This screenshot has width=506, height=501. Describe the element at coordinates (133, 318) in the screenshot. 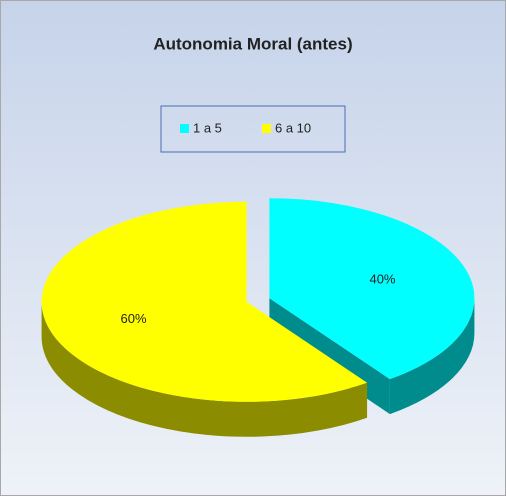

I see `data-label: 60%` at that location.